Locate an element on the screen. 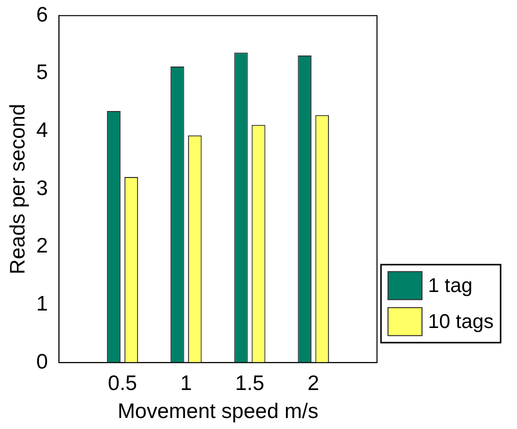 Image resolution: width=517 pixels, height=429 pixels. y-tick-label: 0 is located at coordinates (42, 362).